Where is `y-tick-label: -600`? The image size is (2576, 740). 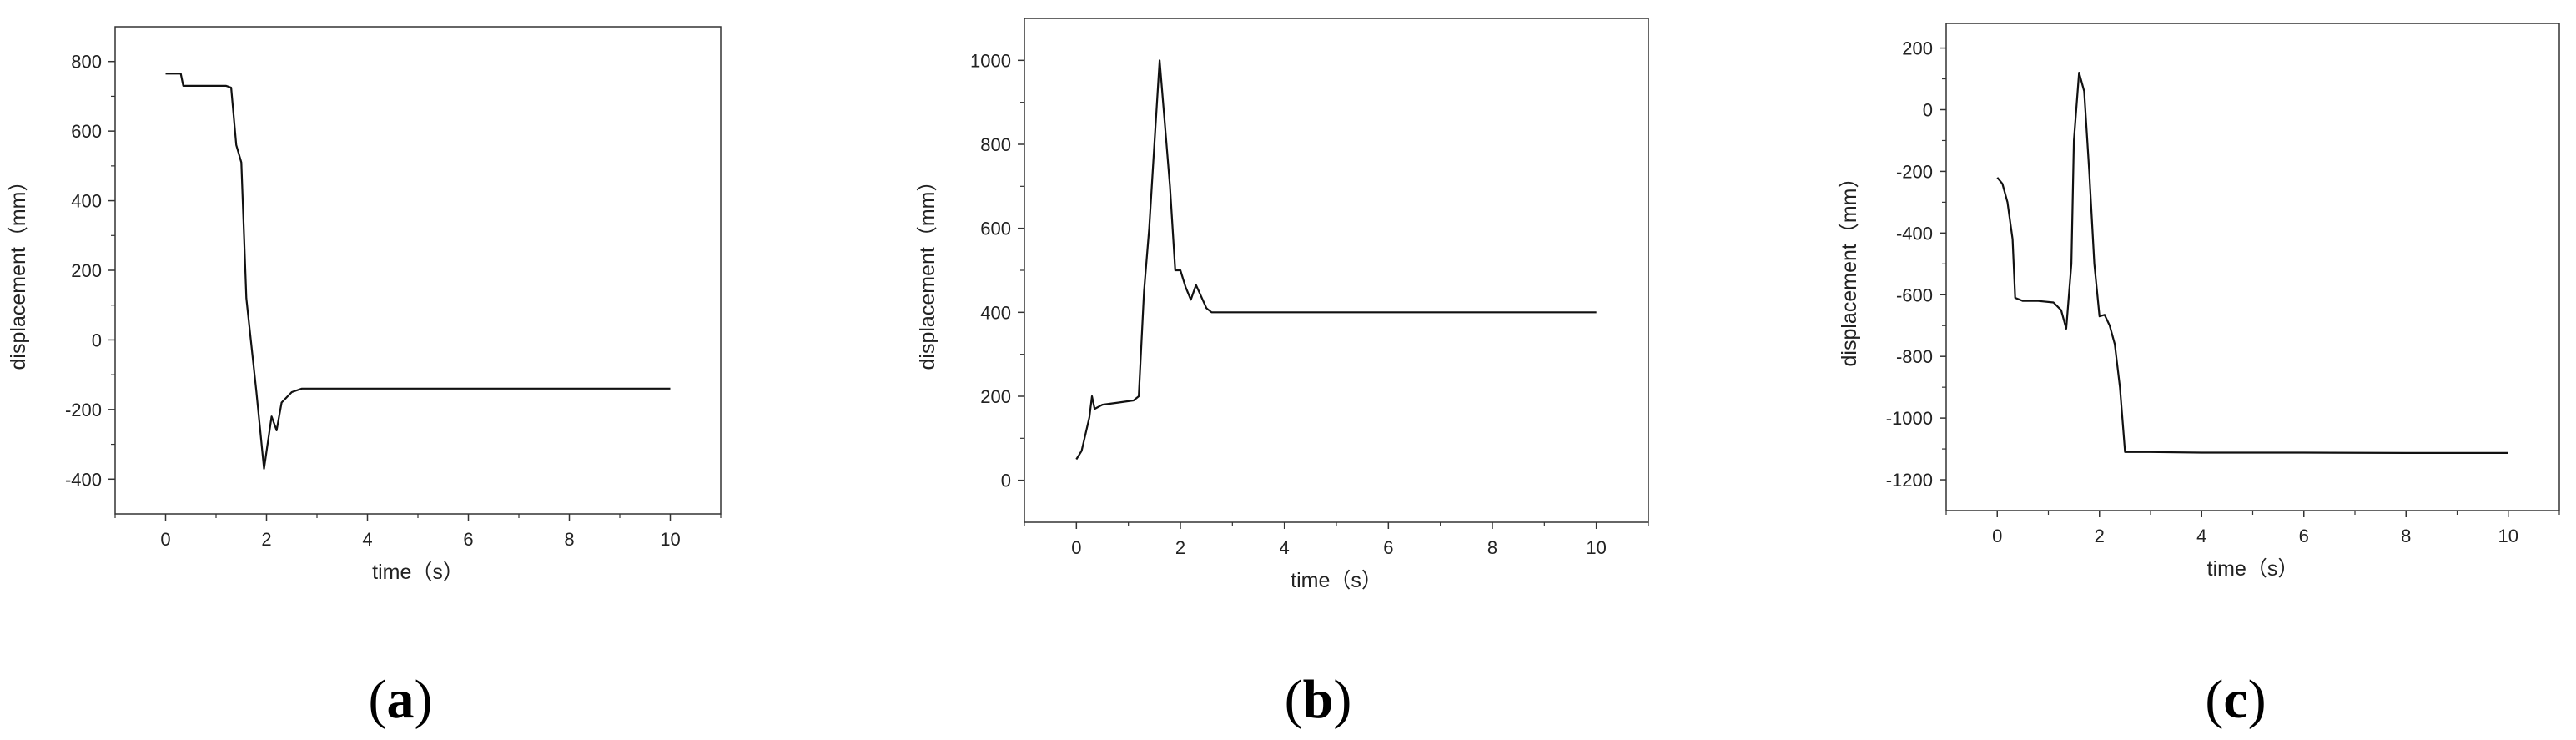 y-tick-label: -600 is located at coordinates (1914, 294).